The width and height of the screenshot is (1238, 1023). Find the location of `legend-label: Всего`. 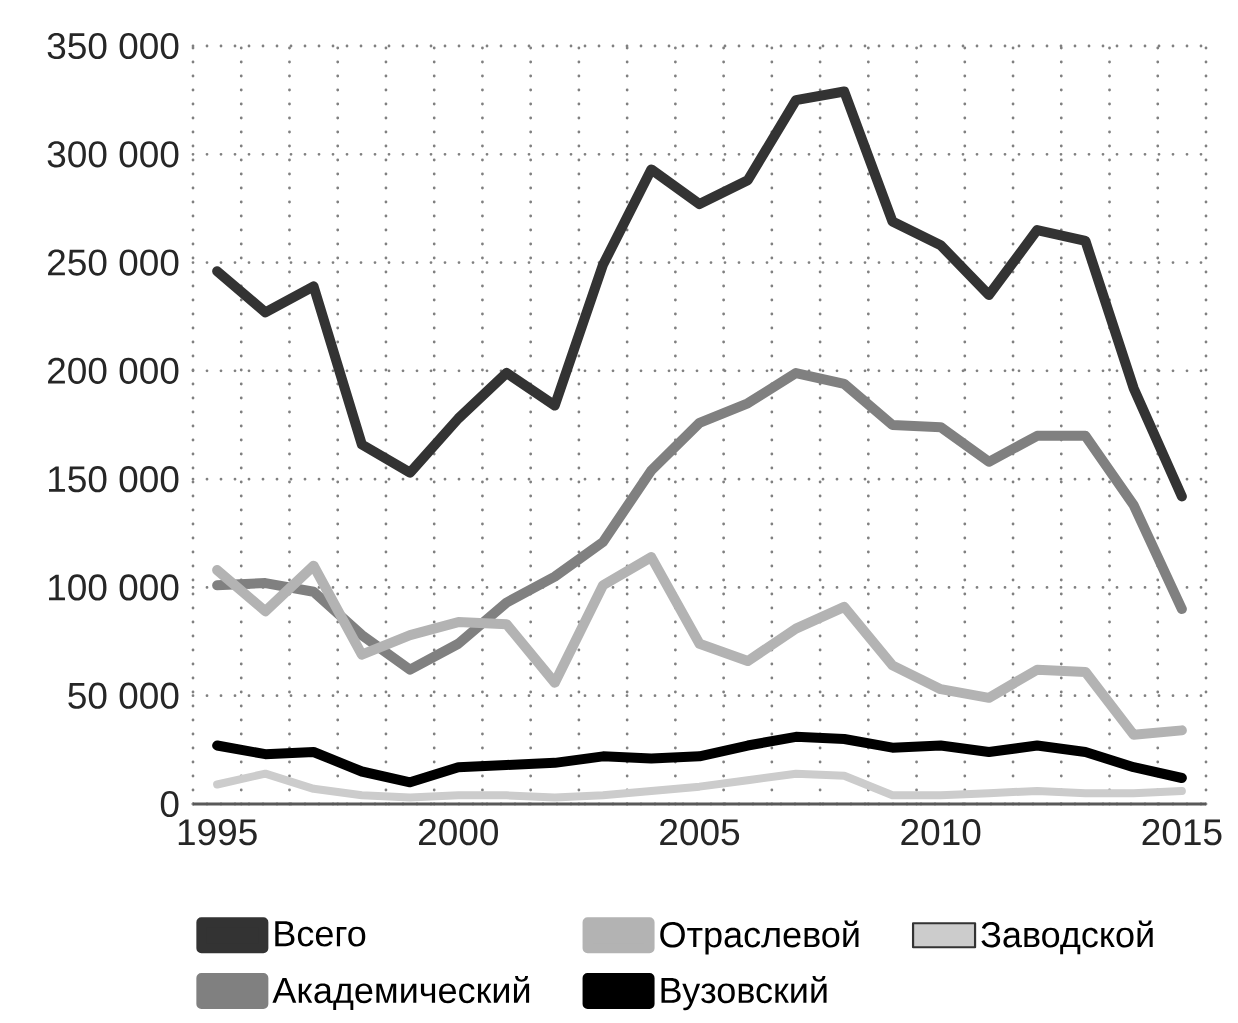

legend-label: Всего is located at coordinates (320, 934).